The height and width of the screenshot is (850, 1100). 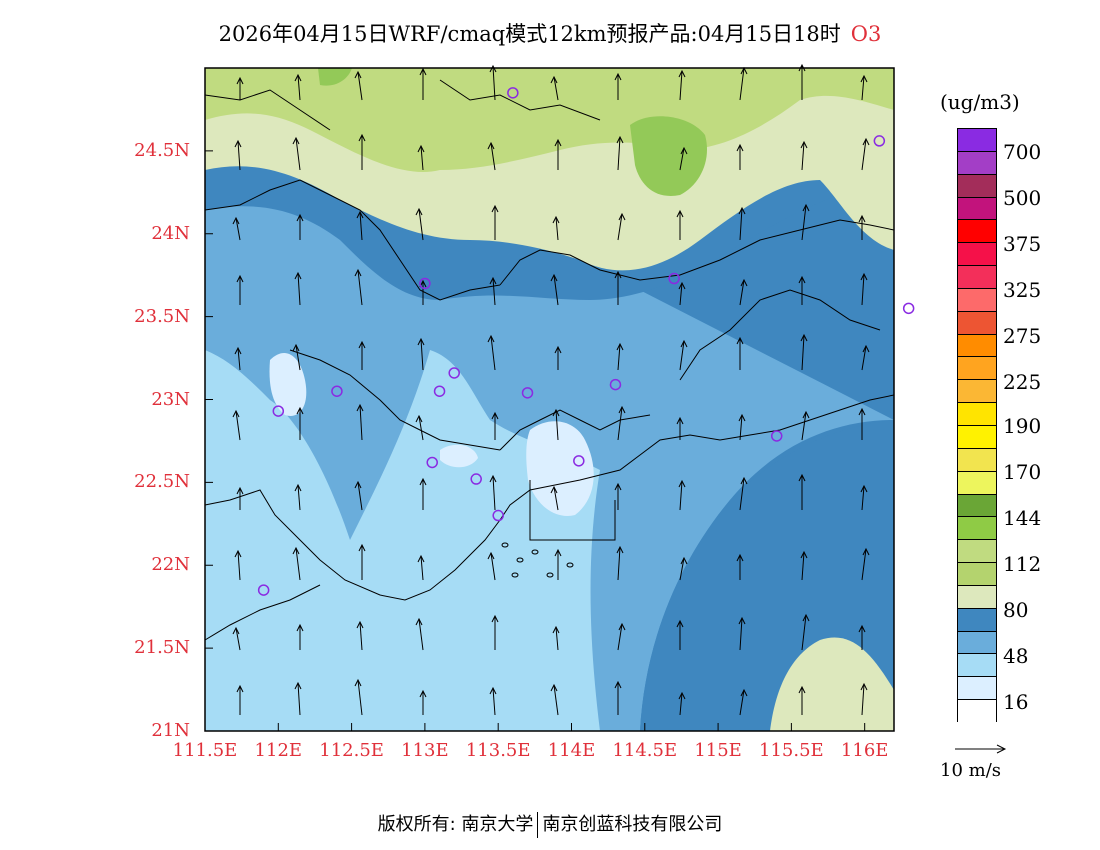 What do you see at coordinates (162, 482) in the screenshot?
I see `lat-label: 22.5N` at bounding box center [162, 482].